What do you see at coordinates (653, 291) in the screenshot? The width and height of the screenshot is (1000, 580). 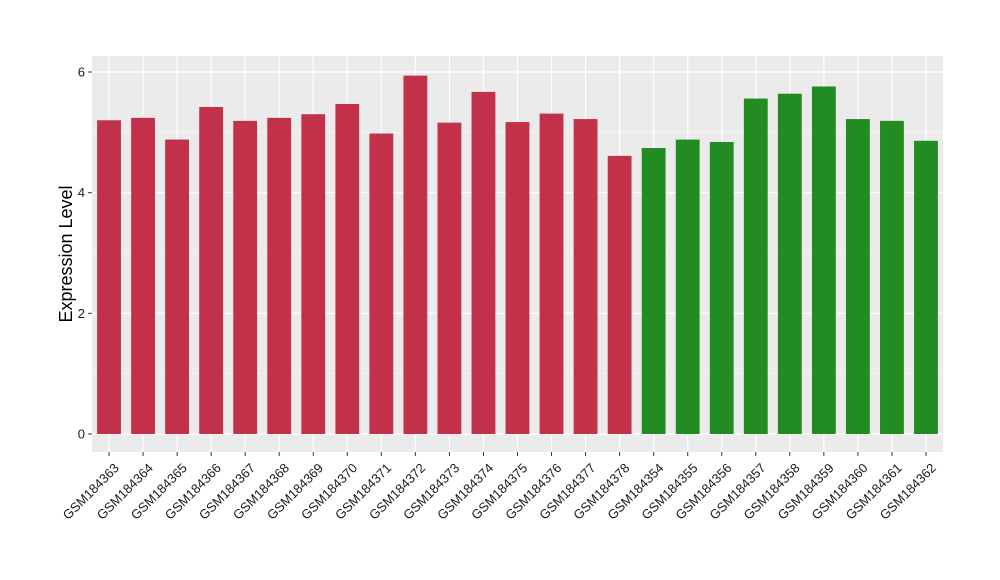 I see `bar-GSM184354` at bounding box center [653, 291].